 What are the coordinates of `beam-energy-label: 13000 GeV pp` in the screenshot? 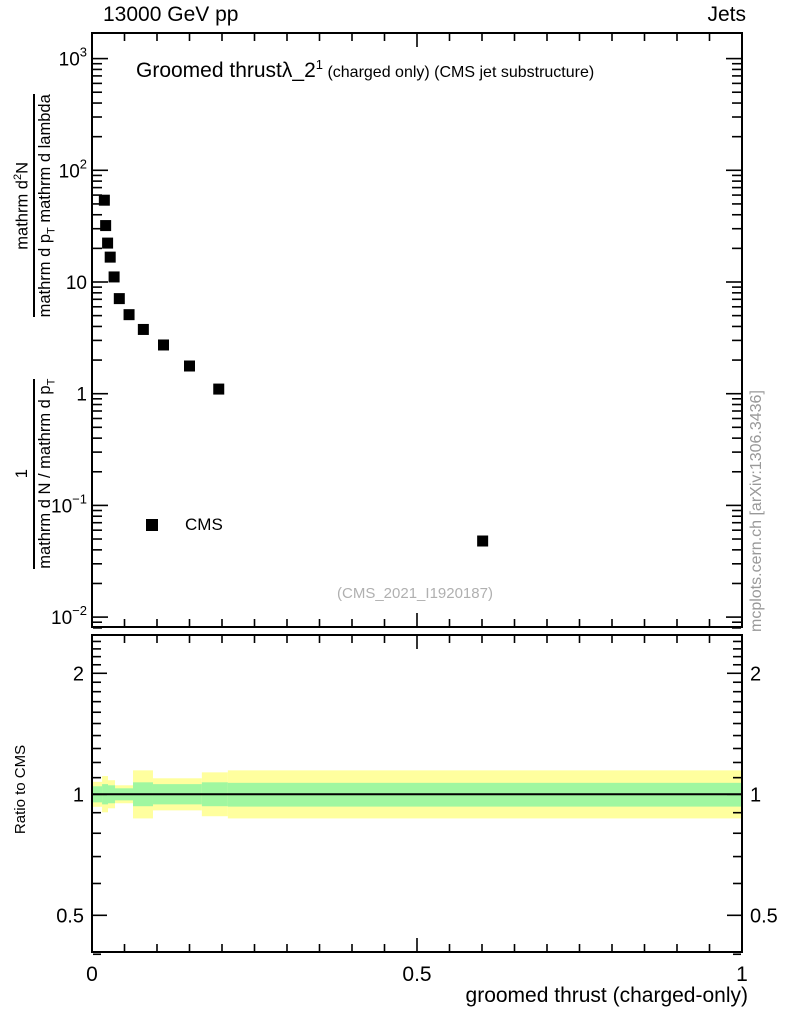 It's located at (171, 14).